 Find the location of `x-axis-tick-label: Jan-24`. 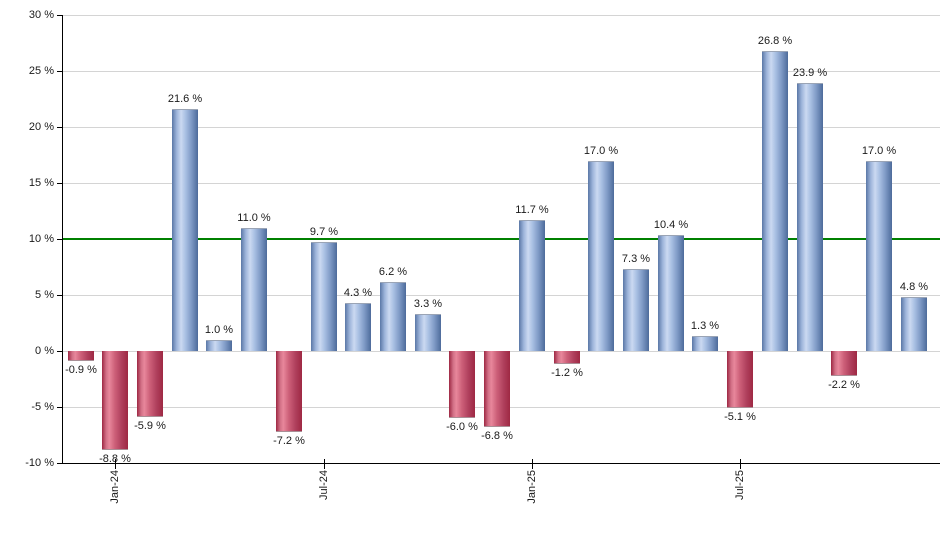

x-axis-tick-label: Jan-24 is located at coordinates (115, 487).